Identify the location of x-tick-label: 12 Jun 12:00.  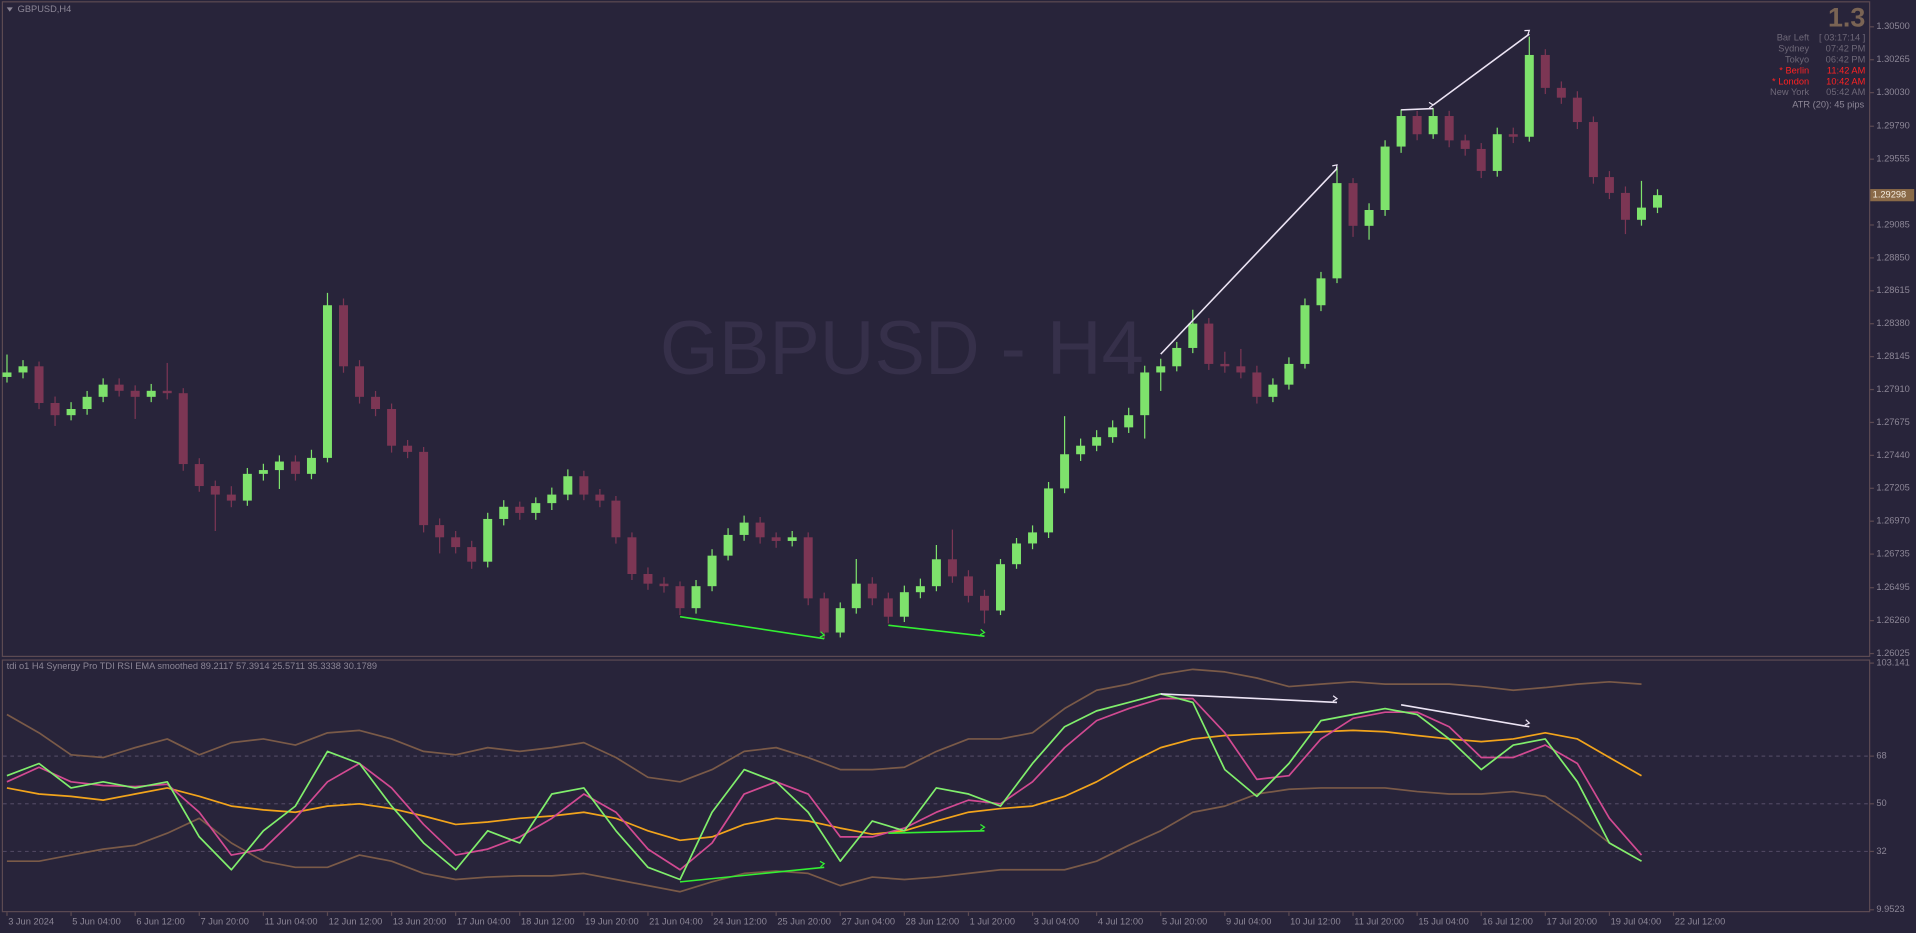
(356, 921).